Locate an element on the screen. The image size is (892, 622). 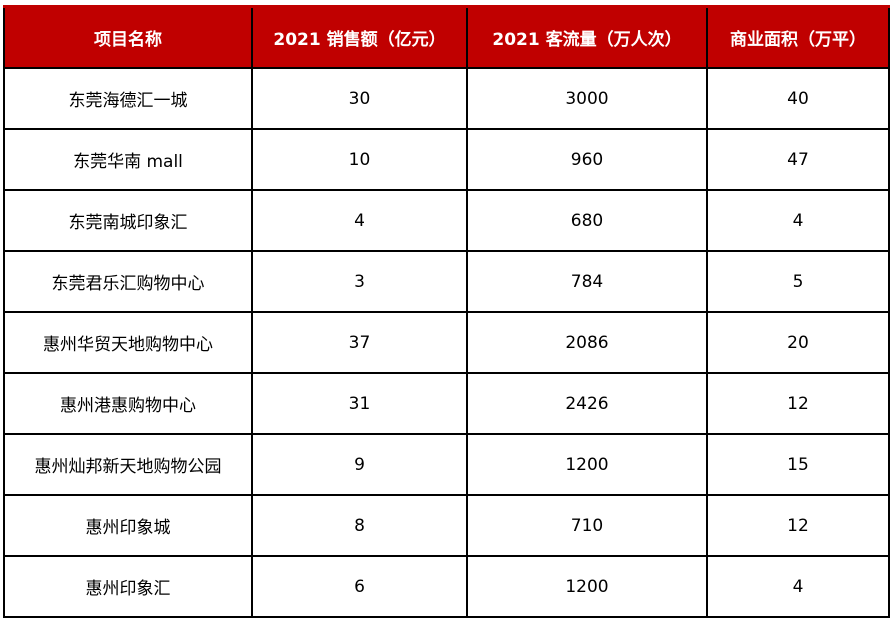
header-project-name: 项目名称 is located at coordinates (128, 37).